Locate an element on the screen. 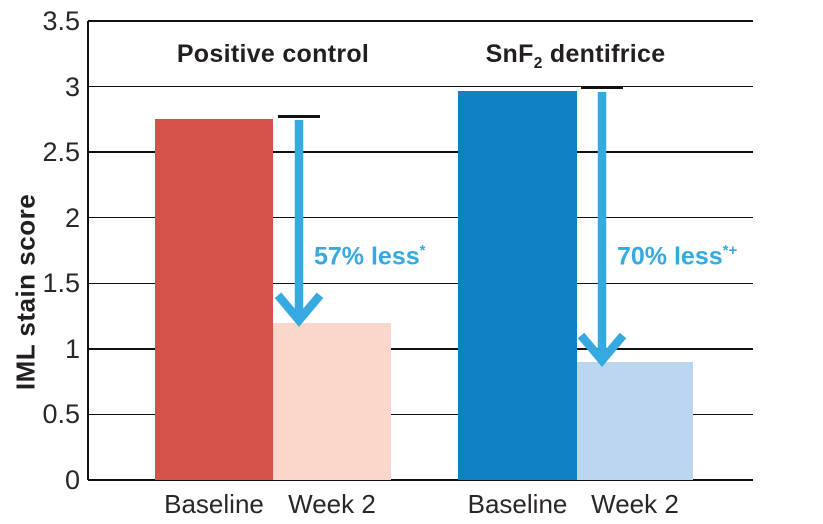 This screenshot has height=524, width=823. bar-positive-control-baseline is located at coordinates (214, 299).